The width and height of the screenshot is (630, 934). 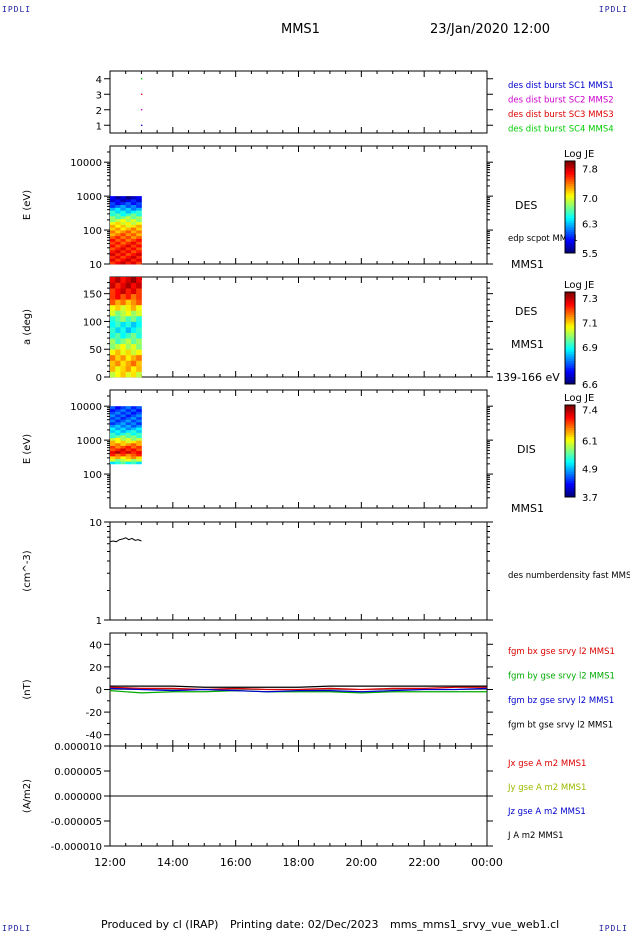 I want to click on des-energy-panel-ytick-label: 100, so click(x=92, y=231).